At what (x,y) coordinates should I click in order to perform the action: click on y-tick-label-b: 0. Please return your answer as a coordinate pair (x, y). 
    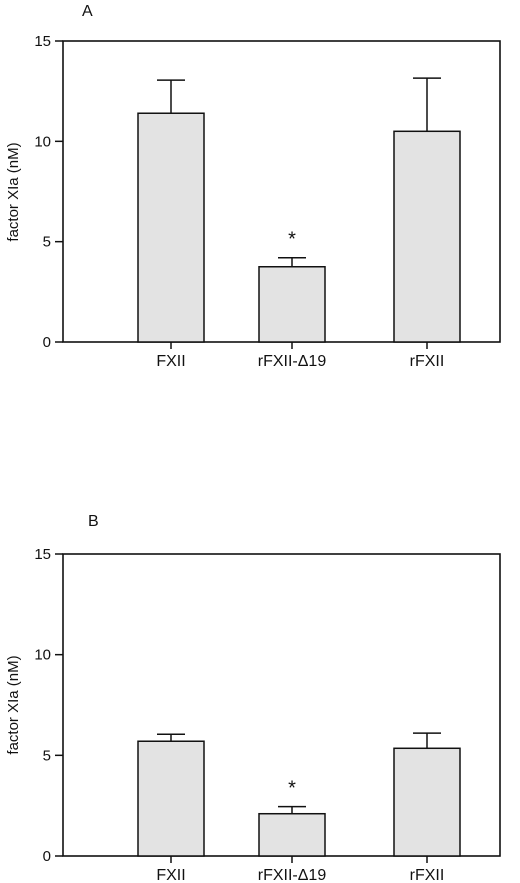
    Looking at the image, I should click on (47, 856).